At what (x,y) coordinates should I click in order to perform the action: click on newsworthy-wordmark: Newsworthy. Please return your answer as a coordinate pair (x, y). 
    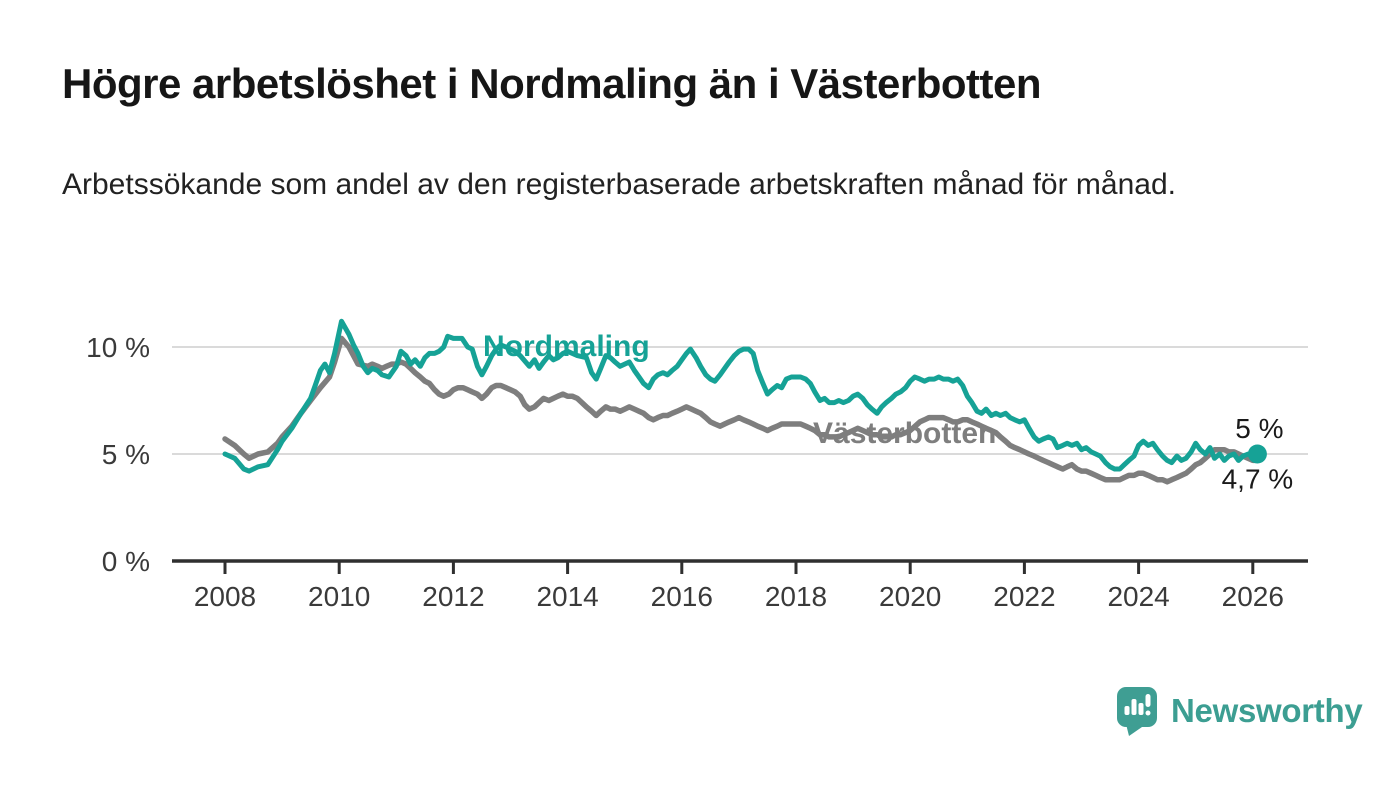
    Looking at the image, I should click on (1267, 710).